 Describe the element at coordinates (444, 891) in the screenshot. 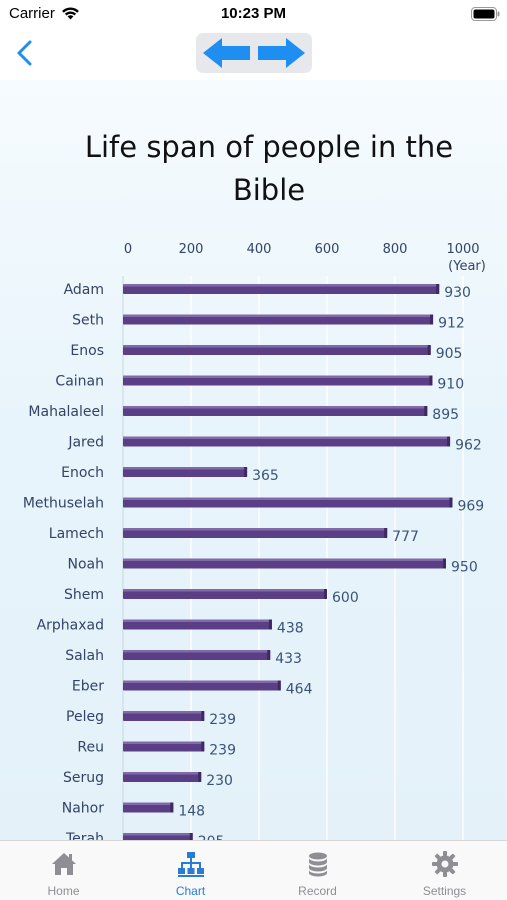

I see `tab-label: Settings` at that location.